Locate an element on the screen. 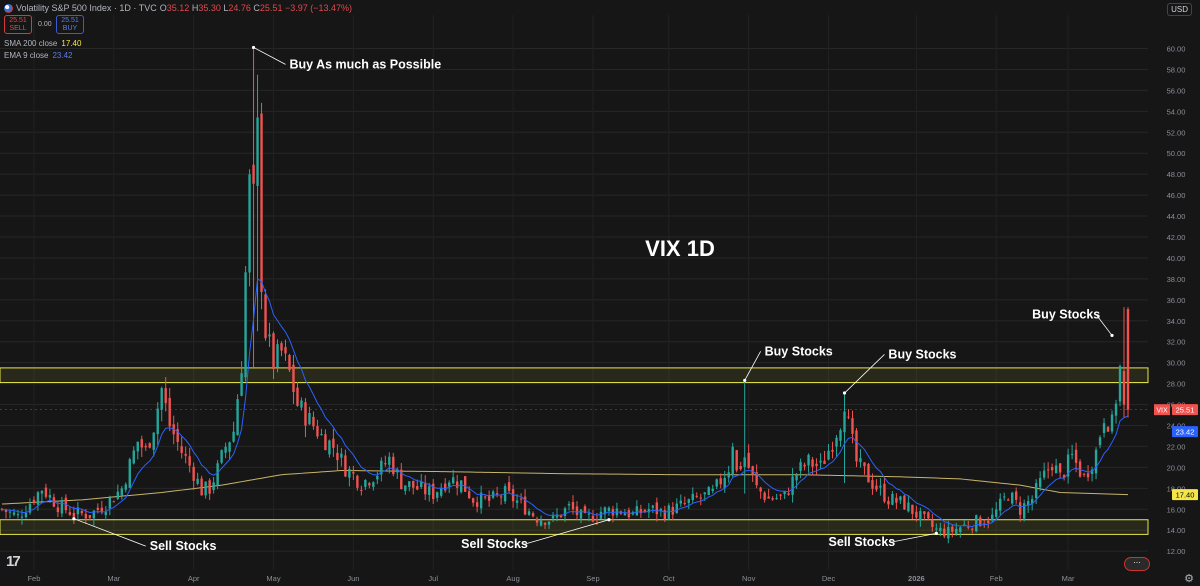 The height and width of the screenshot is (586, 1200). gear-icon: ⚙ is located at coordinates (1189, 579).